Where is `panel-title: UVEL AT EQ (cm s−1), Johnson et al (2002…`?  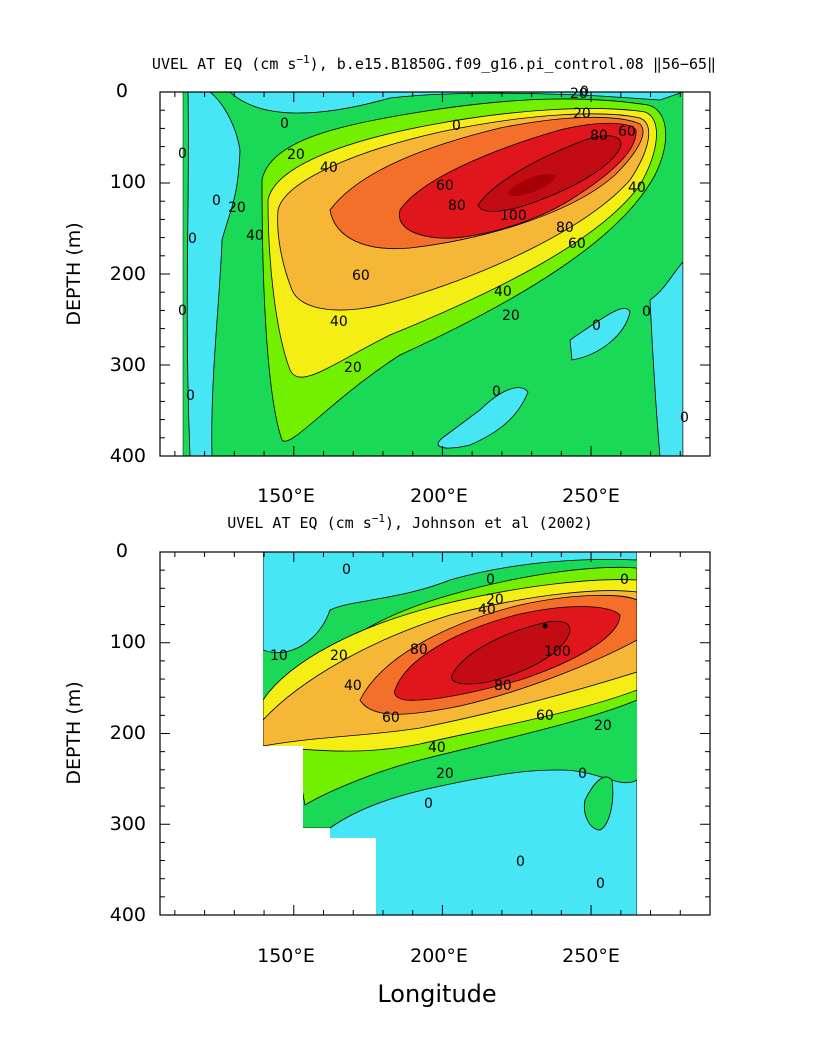
panel-title: UVEL AT EQ (cm s−1), Johnson et al (2002… is located at coordinates (409, 522).